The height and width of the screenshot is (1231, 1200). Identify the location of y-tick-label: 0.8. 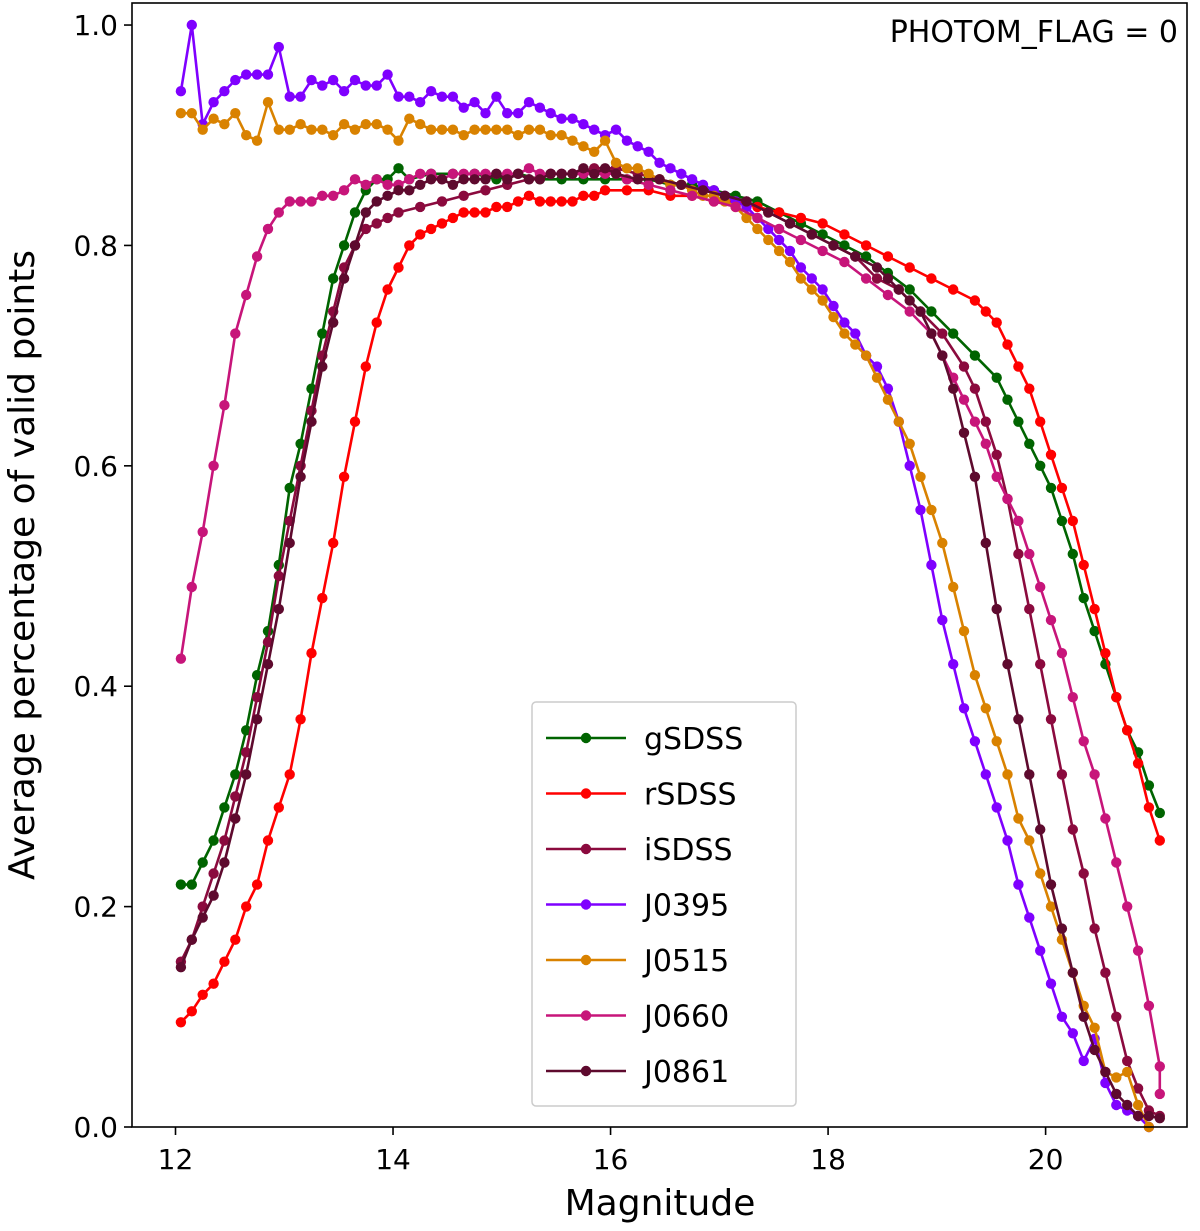
(95, 245).